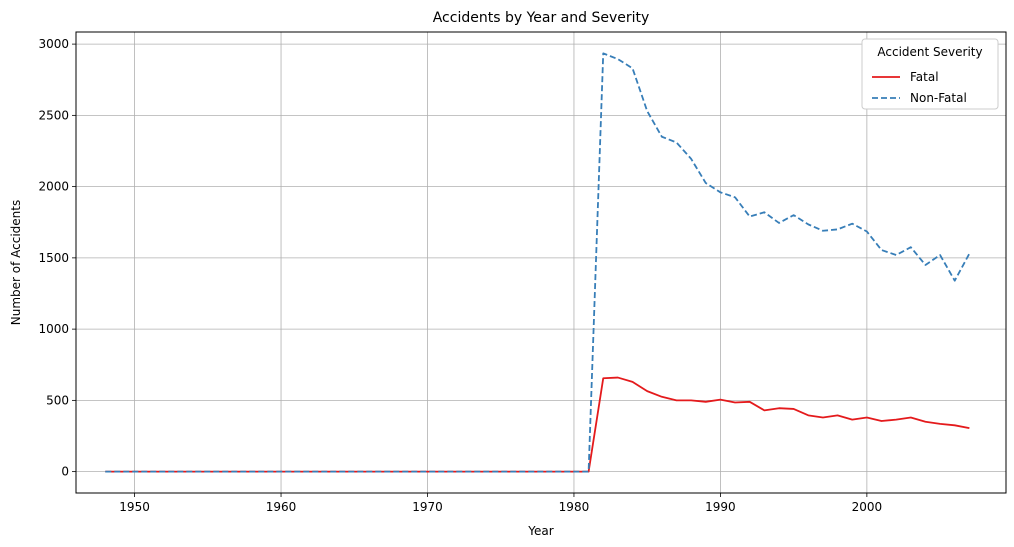 Image resolution: width=1014 pixels, height=547 pixels. I want to click on y-tick-label: 2500, so click(53, 115).